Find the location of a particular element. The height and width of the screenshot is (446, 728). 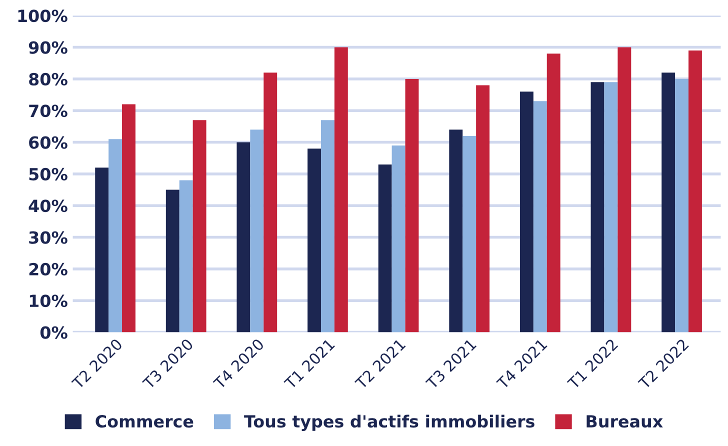

legend-label: Tous types d'actifs immobiliers is located at coordinates (389, 422).